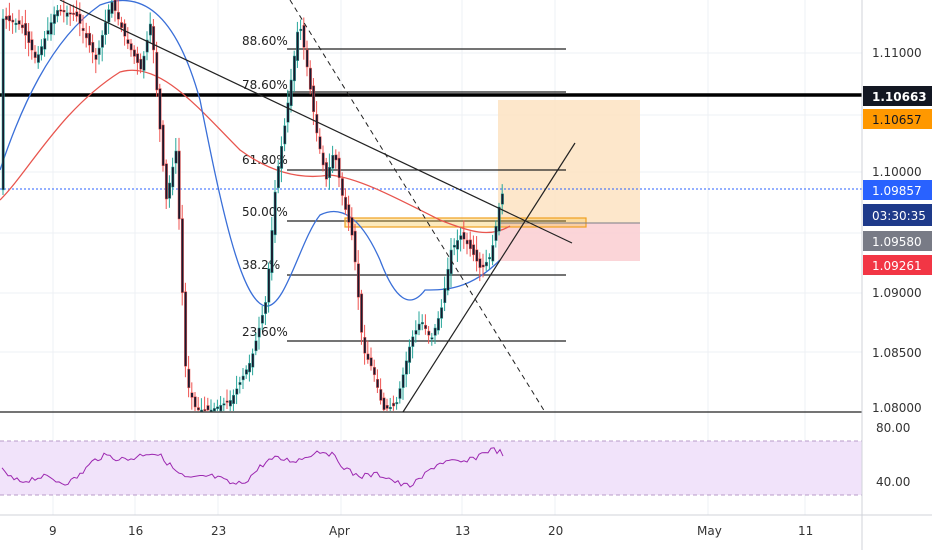 The image size is (932, 550). I want to click on resistance-price-label: 1.10663, so click(899, 97).